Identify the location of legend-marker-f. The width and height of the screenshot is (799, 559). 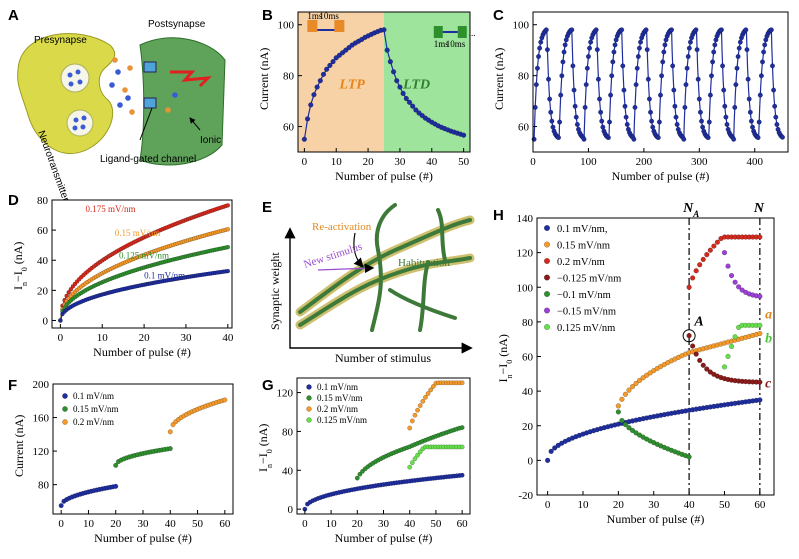
(65, 422).